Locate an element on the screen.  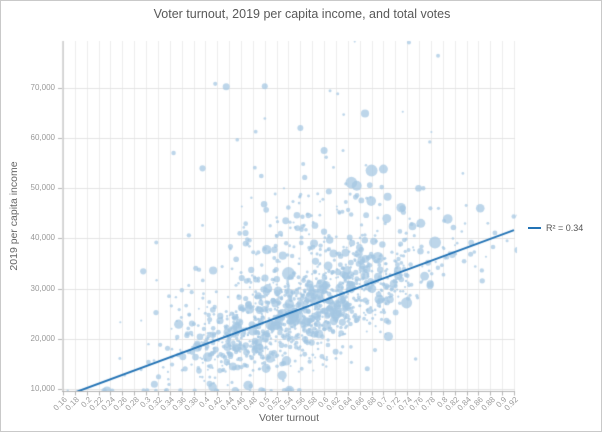
y-tick-label: 40,000 is located at coordinates (42, 238).